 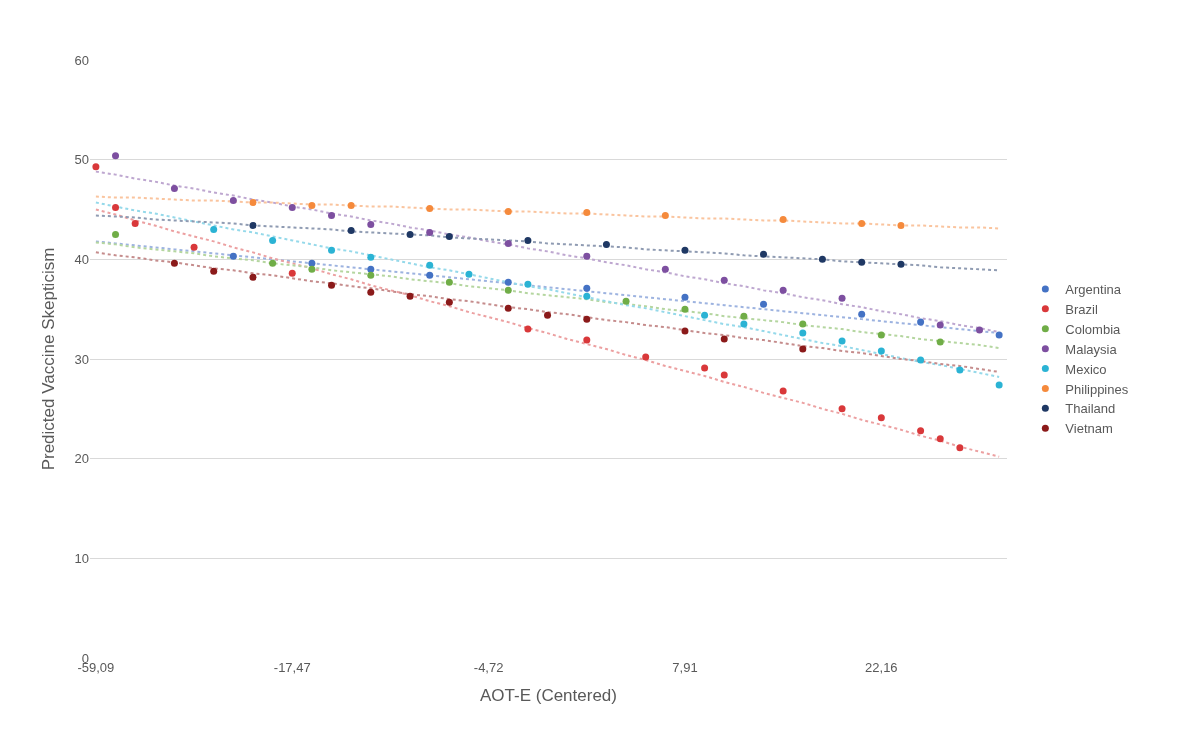 I want to click on x-tick-label: -4,72, so click(x=488, y=667).